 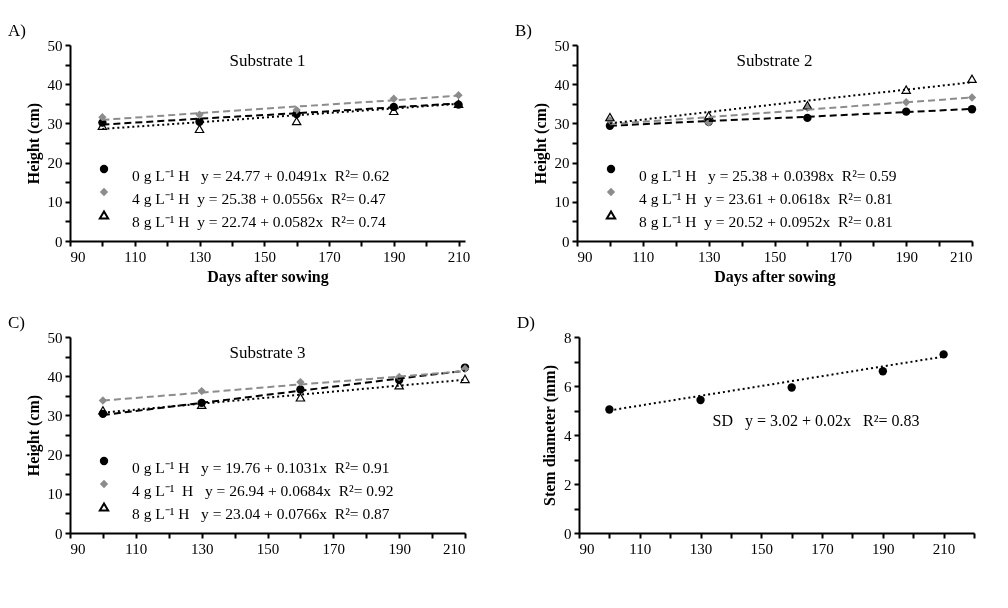 What do you see at coordinates (766, 198) in the screenshot?
I see `legend-label: 4 g L⁻¹ H y = 23.61 + 0.0618x R²= 0.81` at bounding box center [766, 198].